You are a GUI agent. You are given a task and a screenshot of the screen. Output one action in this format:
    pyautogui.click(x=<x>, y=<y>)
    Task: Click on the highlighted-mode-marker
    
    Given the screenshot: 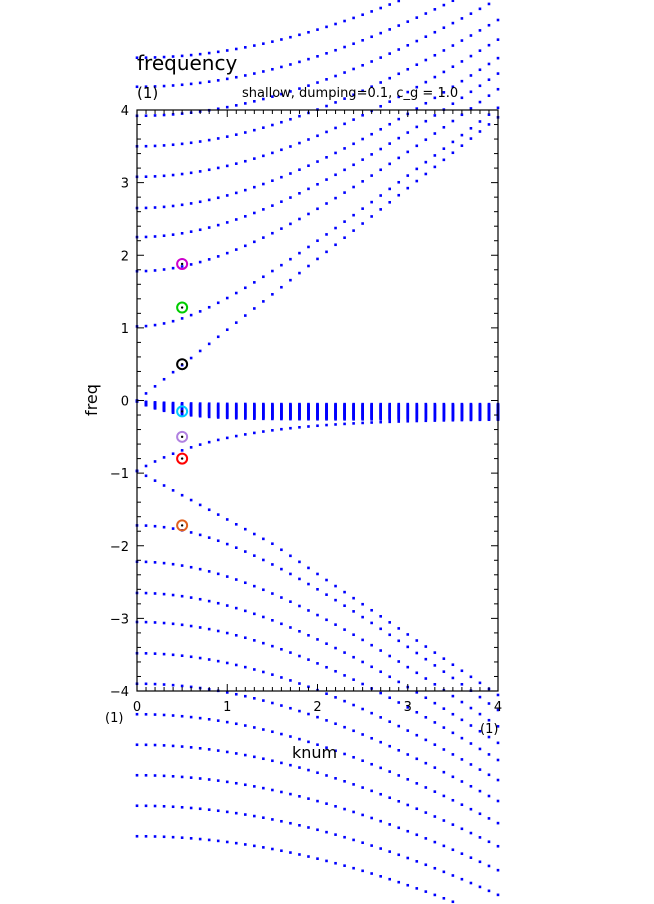 What is the action you would take?
    pyautogui.click(x=182, y=411)
    